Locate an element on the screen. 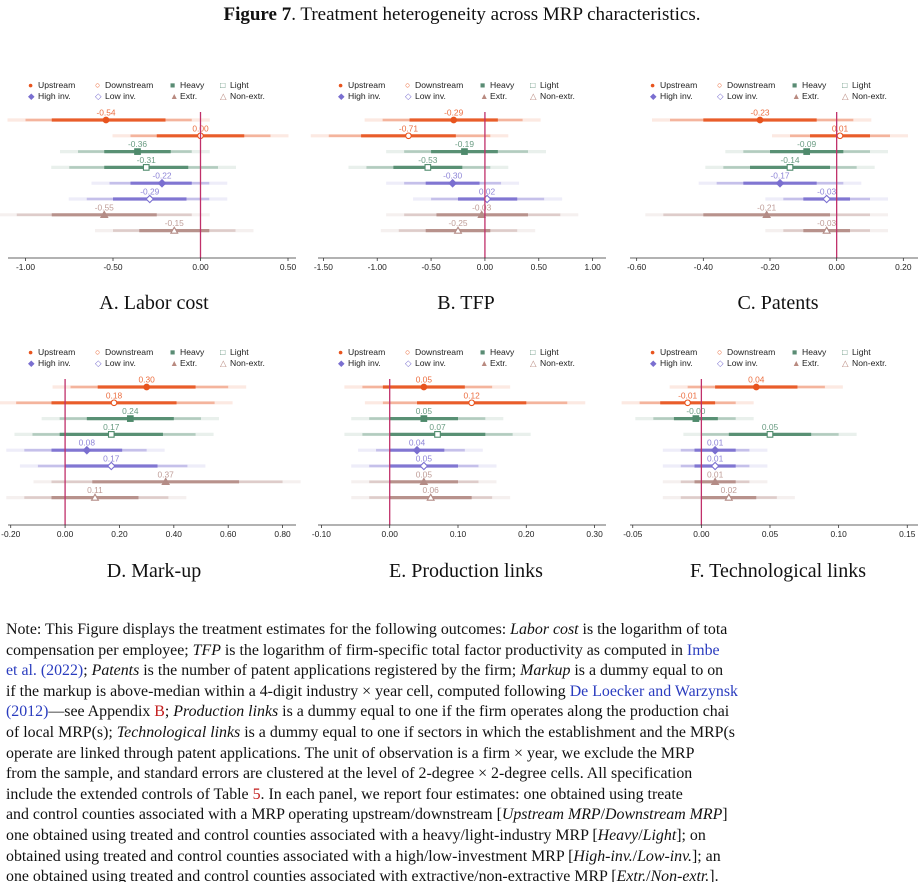 Image resolution: width=924 pixels, height=889 pixels. x-tick-label: 0.20 is located at coordinates (119, 534).